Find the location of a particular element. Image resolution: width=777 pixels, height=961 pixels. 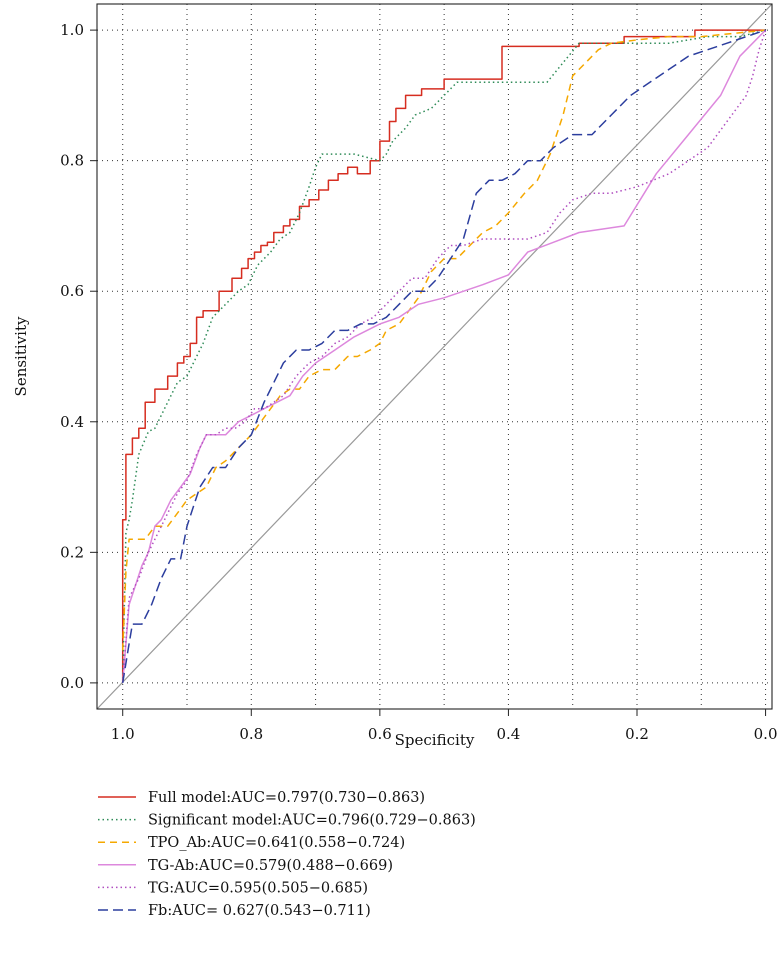

y-tick-label-5: 1.0 is located at coordinates (72, 30).